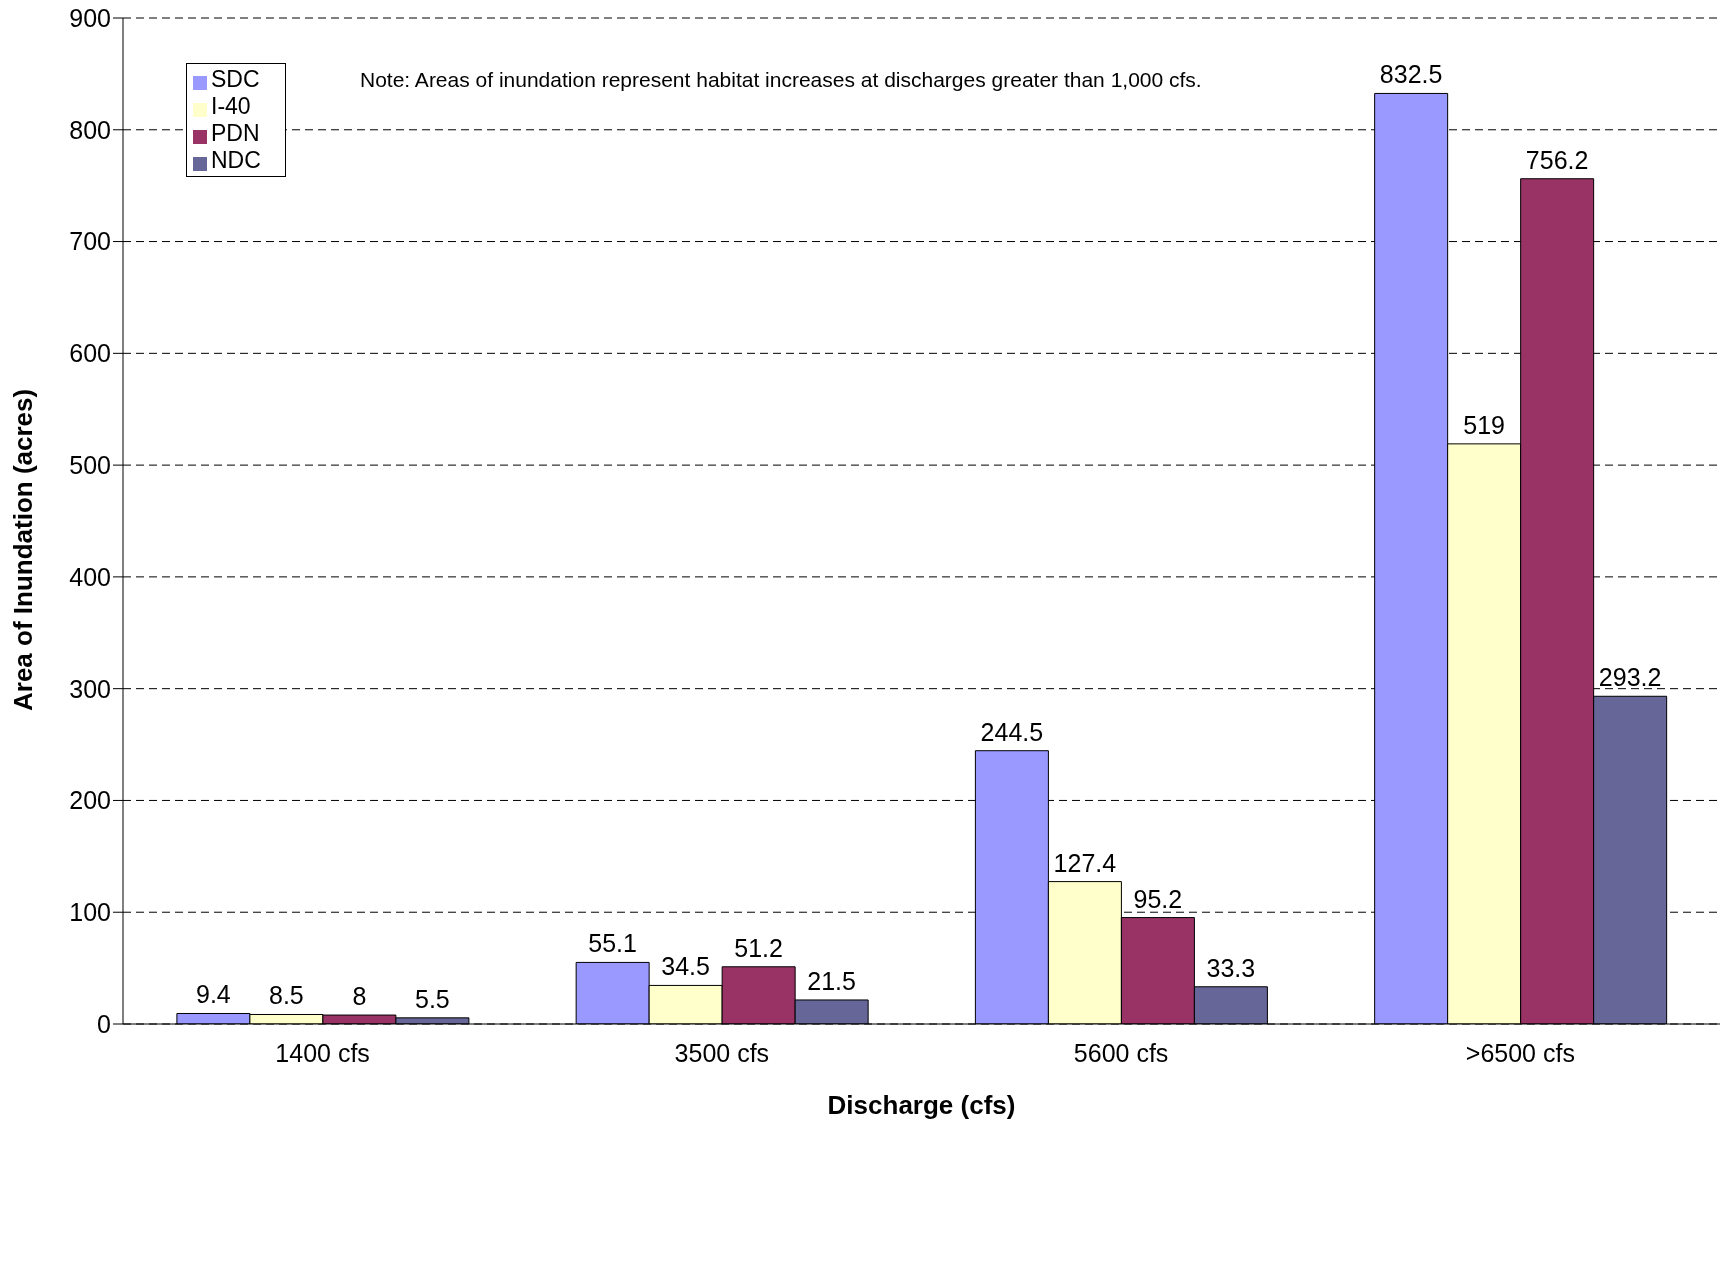 The width and height of the screenshot is (1720, 1262). I want to click on legend-label: NDC, so click(236, 160).